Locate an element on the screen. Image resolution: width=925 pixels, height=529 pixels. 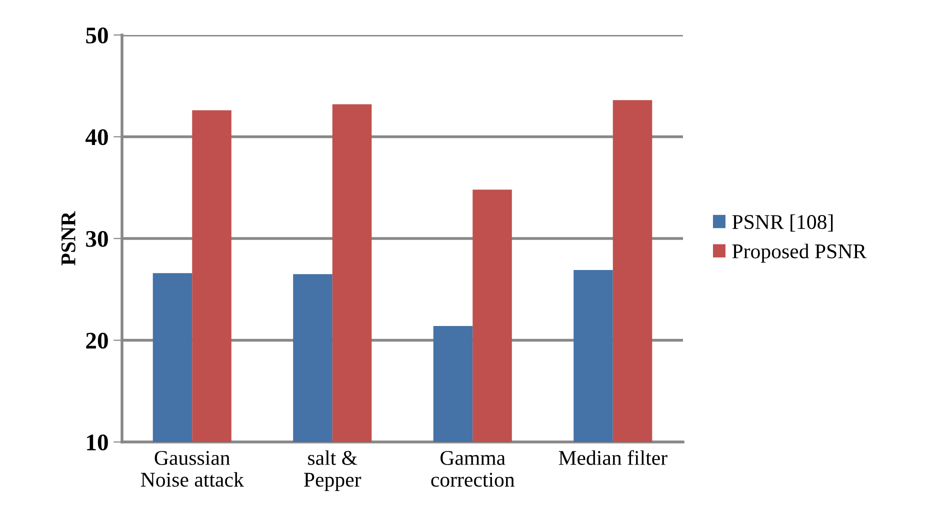
y-axis-title: PSNR is located at coordinates (68, 238).